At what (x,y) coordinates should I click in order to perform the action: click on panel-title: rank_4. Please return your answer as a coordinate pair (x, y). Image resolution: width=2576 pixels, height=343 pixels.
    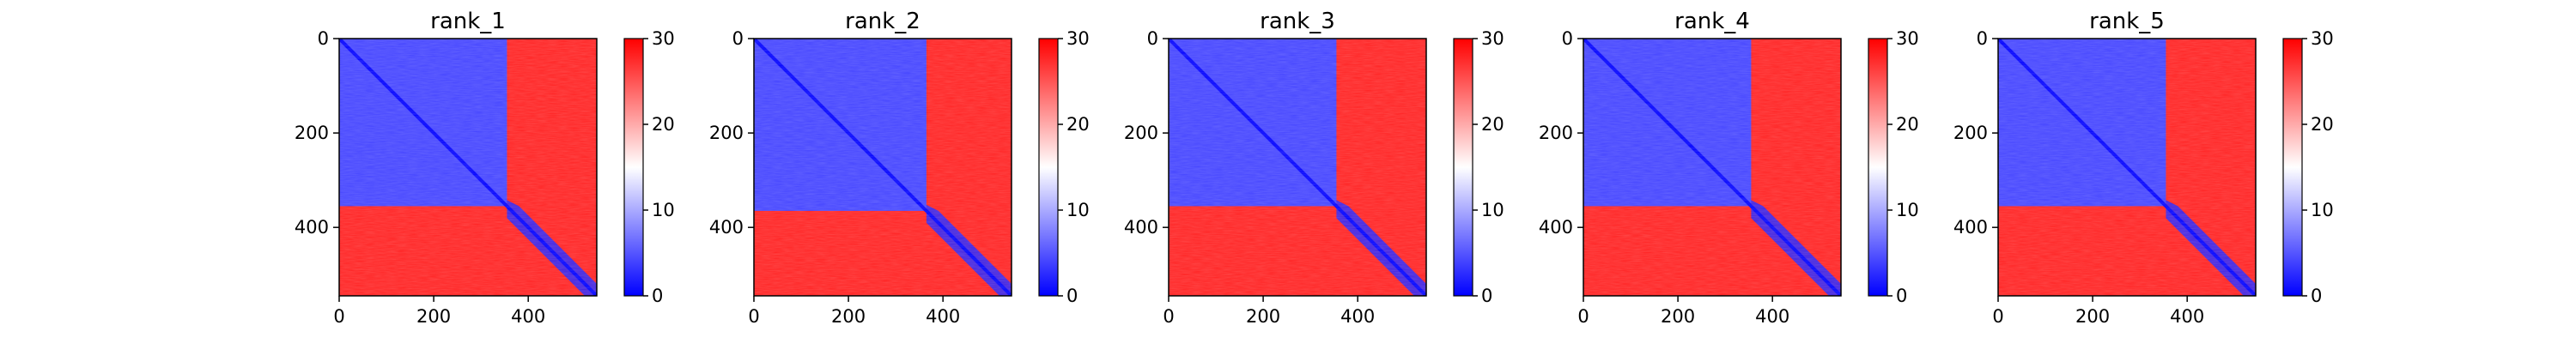
    Looking at the image, I should click on (1712, 21).